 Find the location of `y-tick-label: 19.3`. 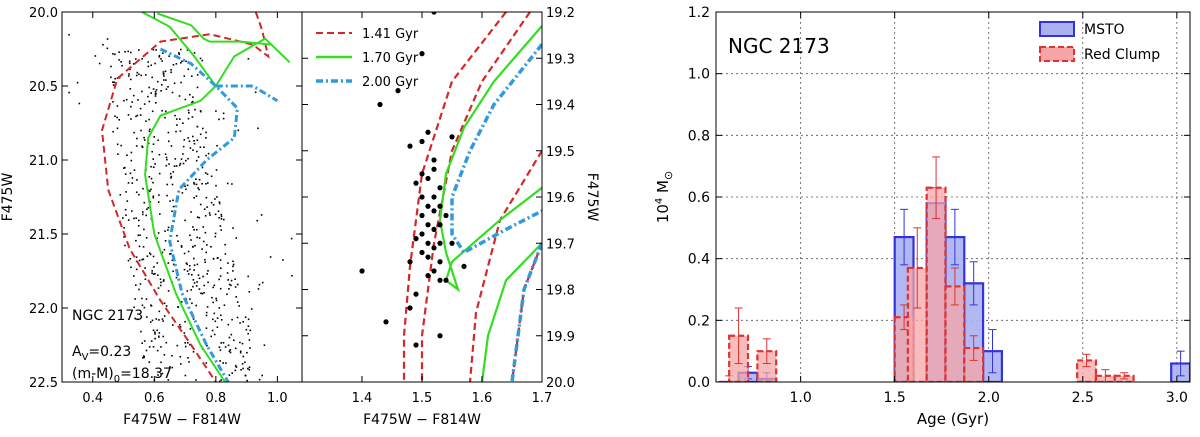

y-tick-label: 19.3 is located at coordinates (560, 59).